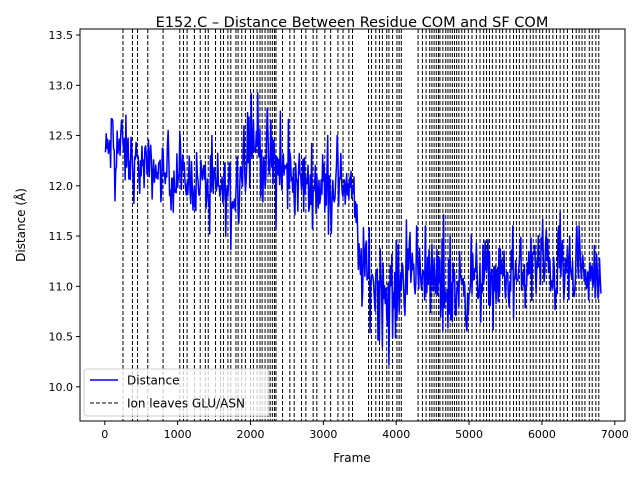 Image resolution: width=640 pixels, height=484 pixels. Describe the element at coordinates (61, 136) in the screenshot. I see `y-tick-label: 12.5` at that location.